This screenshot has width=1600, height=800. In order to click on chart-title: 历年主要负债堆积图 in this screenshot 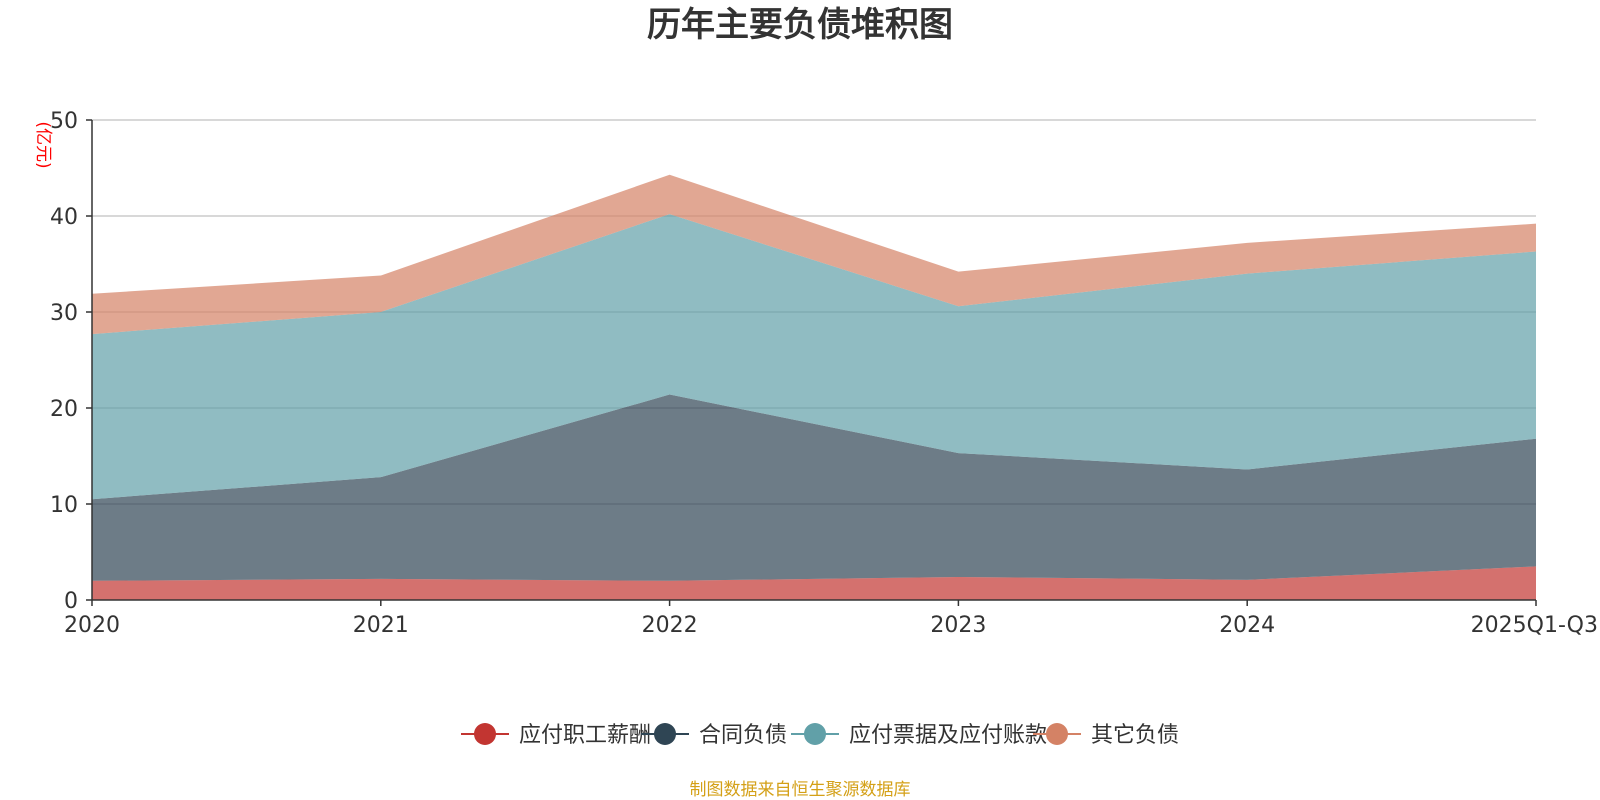, I will do `click(800, 25)`.